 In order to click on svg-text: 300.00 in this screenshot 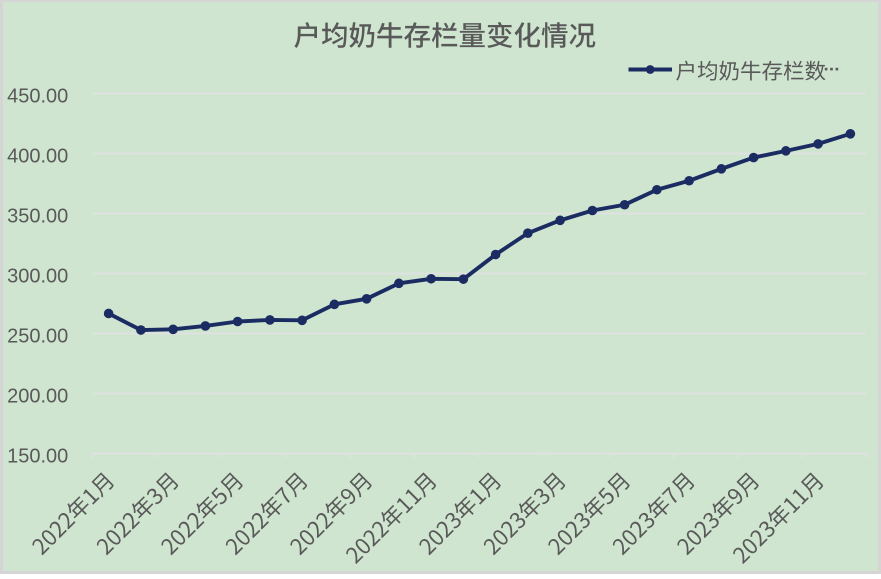, I will do `click(37, 276)`.